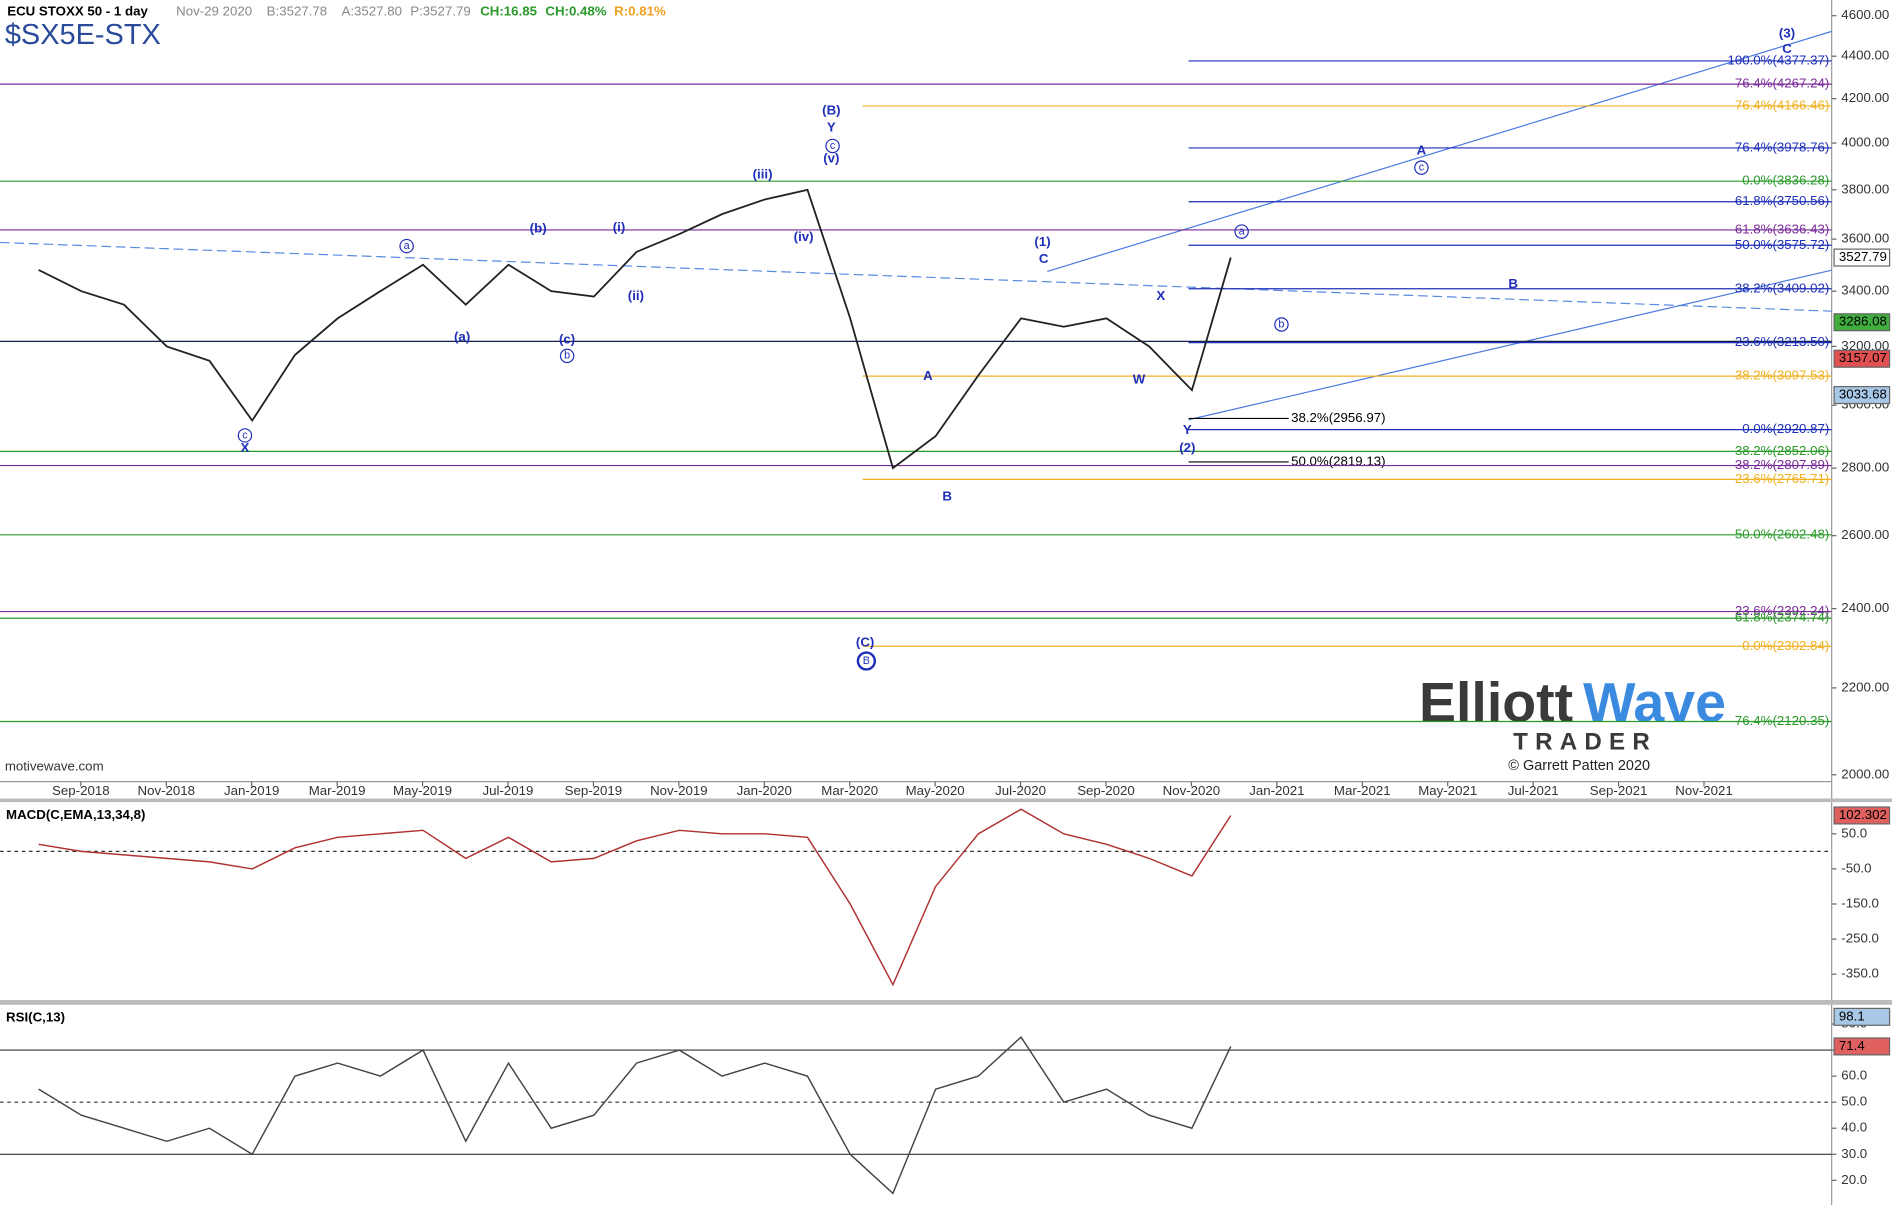 This screenshot has width=1892, height=1205. I want to click on header-title: ECU STOXX 50 - 1 day, so click(77, 11).